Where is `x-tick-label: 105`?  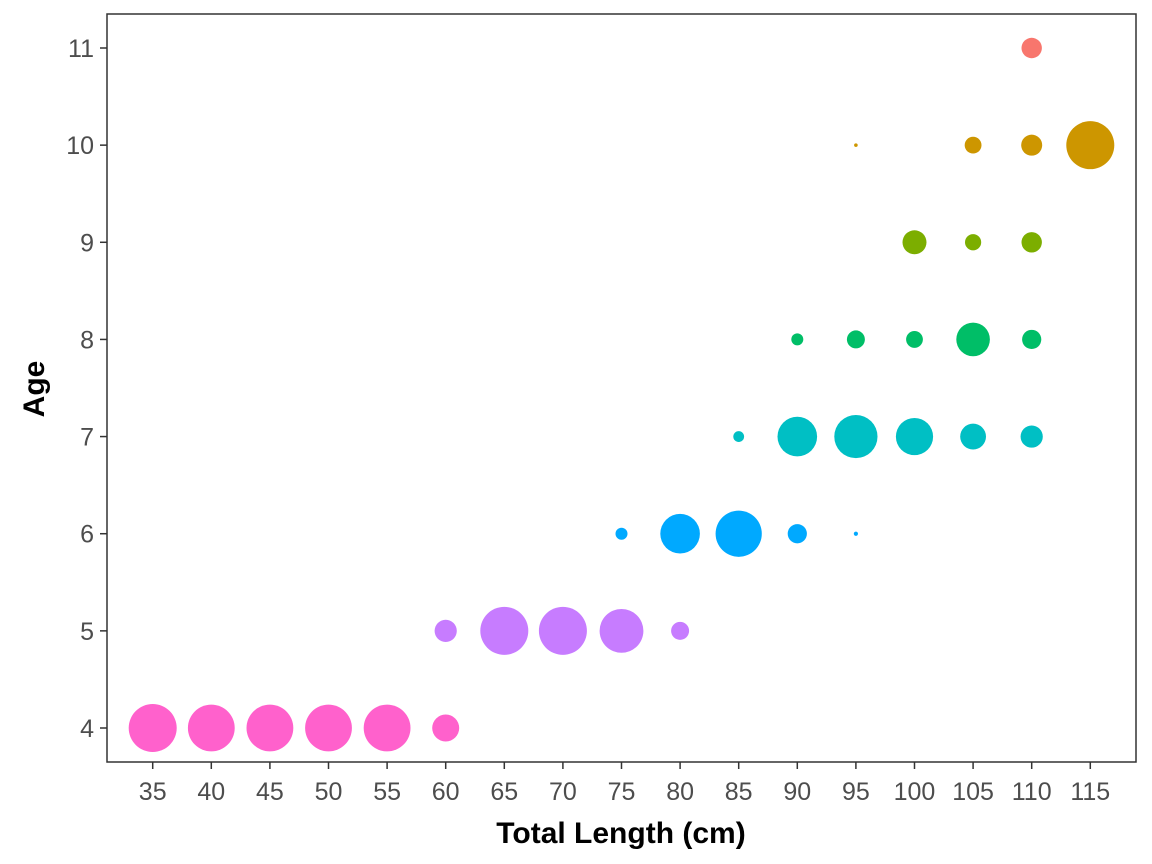
x-tick-label: 105 is located at coordinates (973, 792).